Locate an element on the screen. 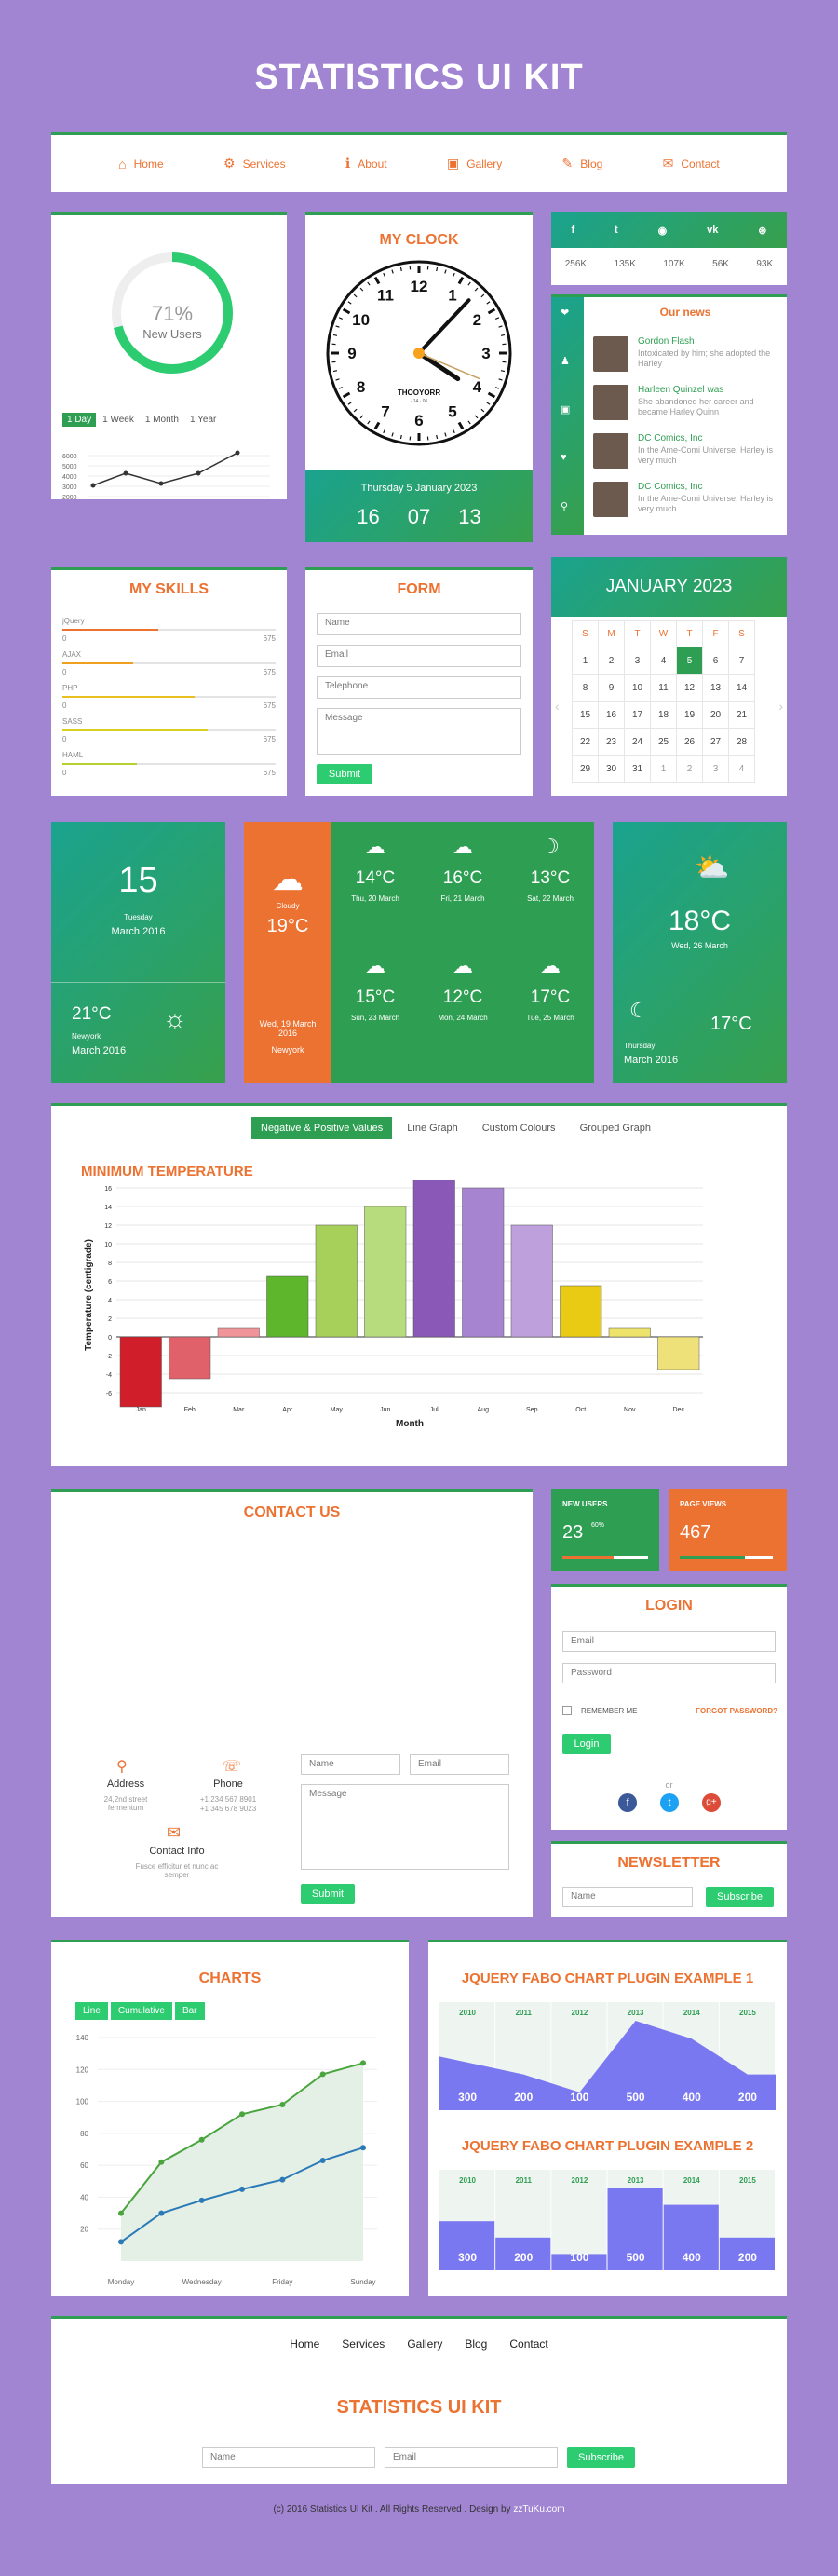 Image resolution: width=838 pixels, height=2576 pixels. users-tab: 1 Week is located at coordinates (118, 420).